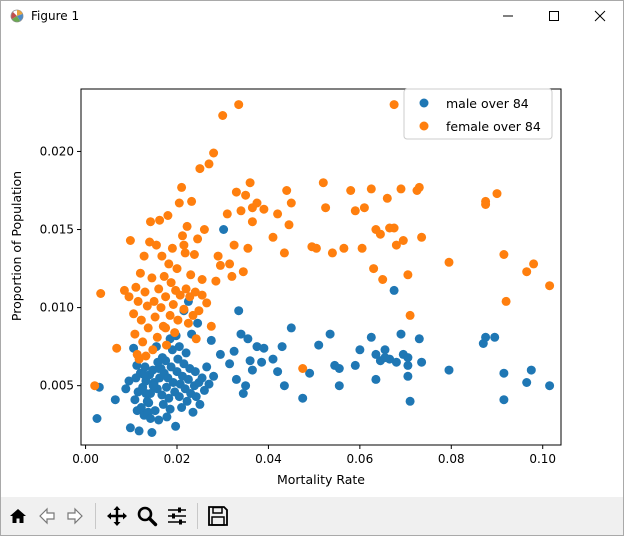 This screenshot has height=536, width=624. I want to click on y-tick-label: 0.020, so click(57, 151).